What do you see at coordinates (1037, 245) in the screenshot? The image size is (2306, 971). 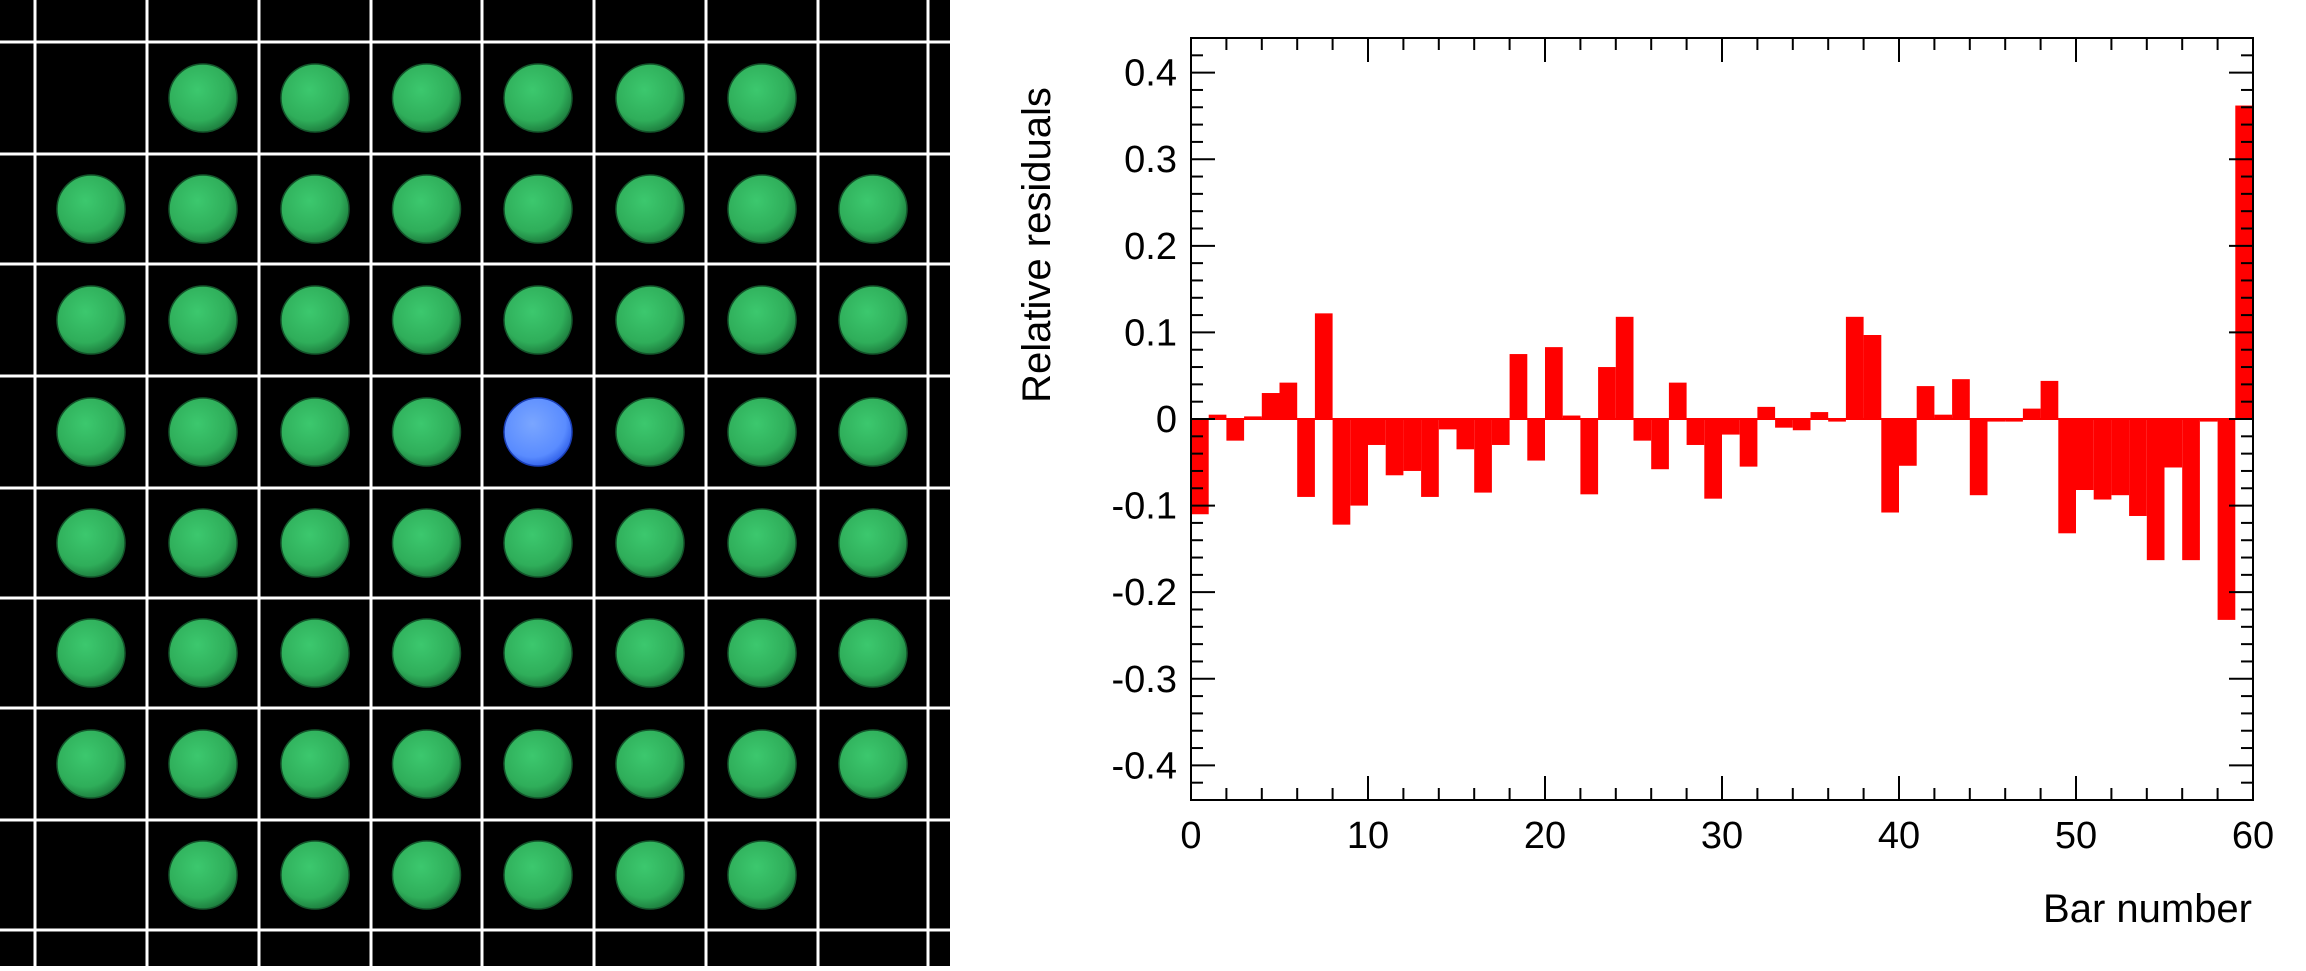 I see `y-axis-label: Relative residuals` at bounding box center [1037, 245].